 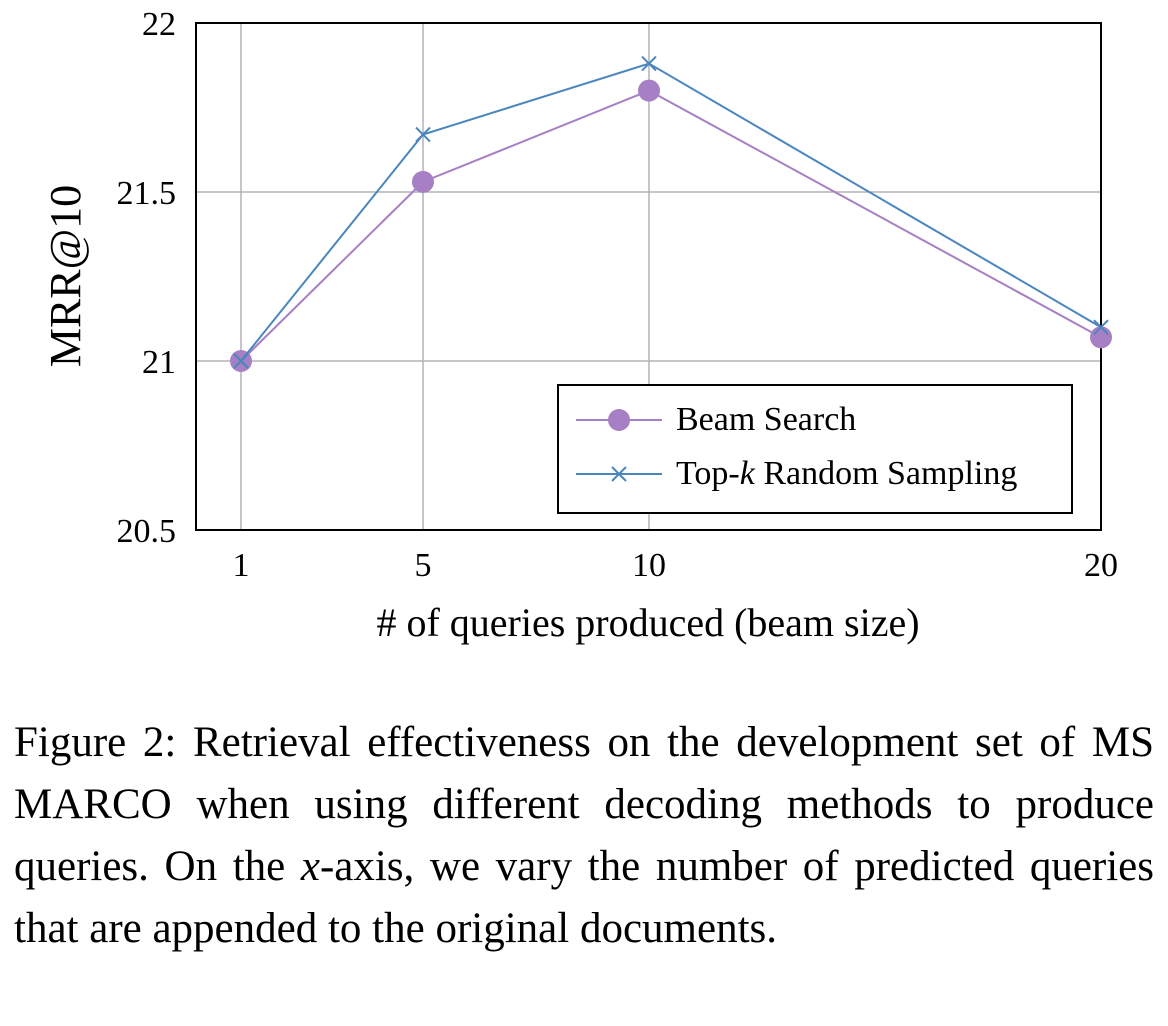 I want to click on y-tick-label-0: 20.5, so click(x=147, y=531).